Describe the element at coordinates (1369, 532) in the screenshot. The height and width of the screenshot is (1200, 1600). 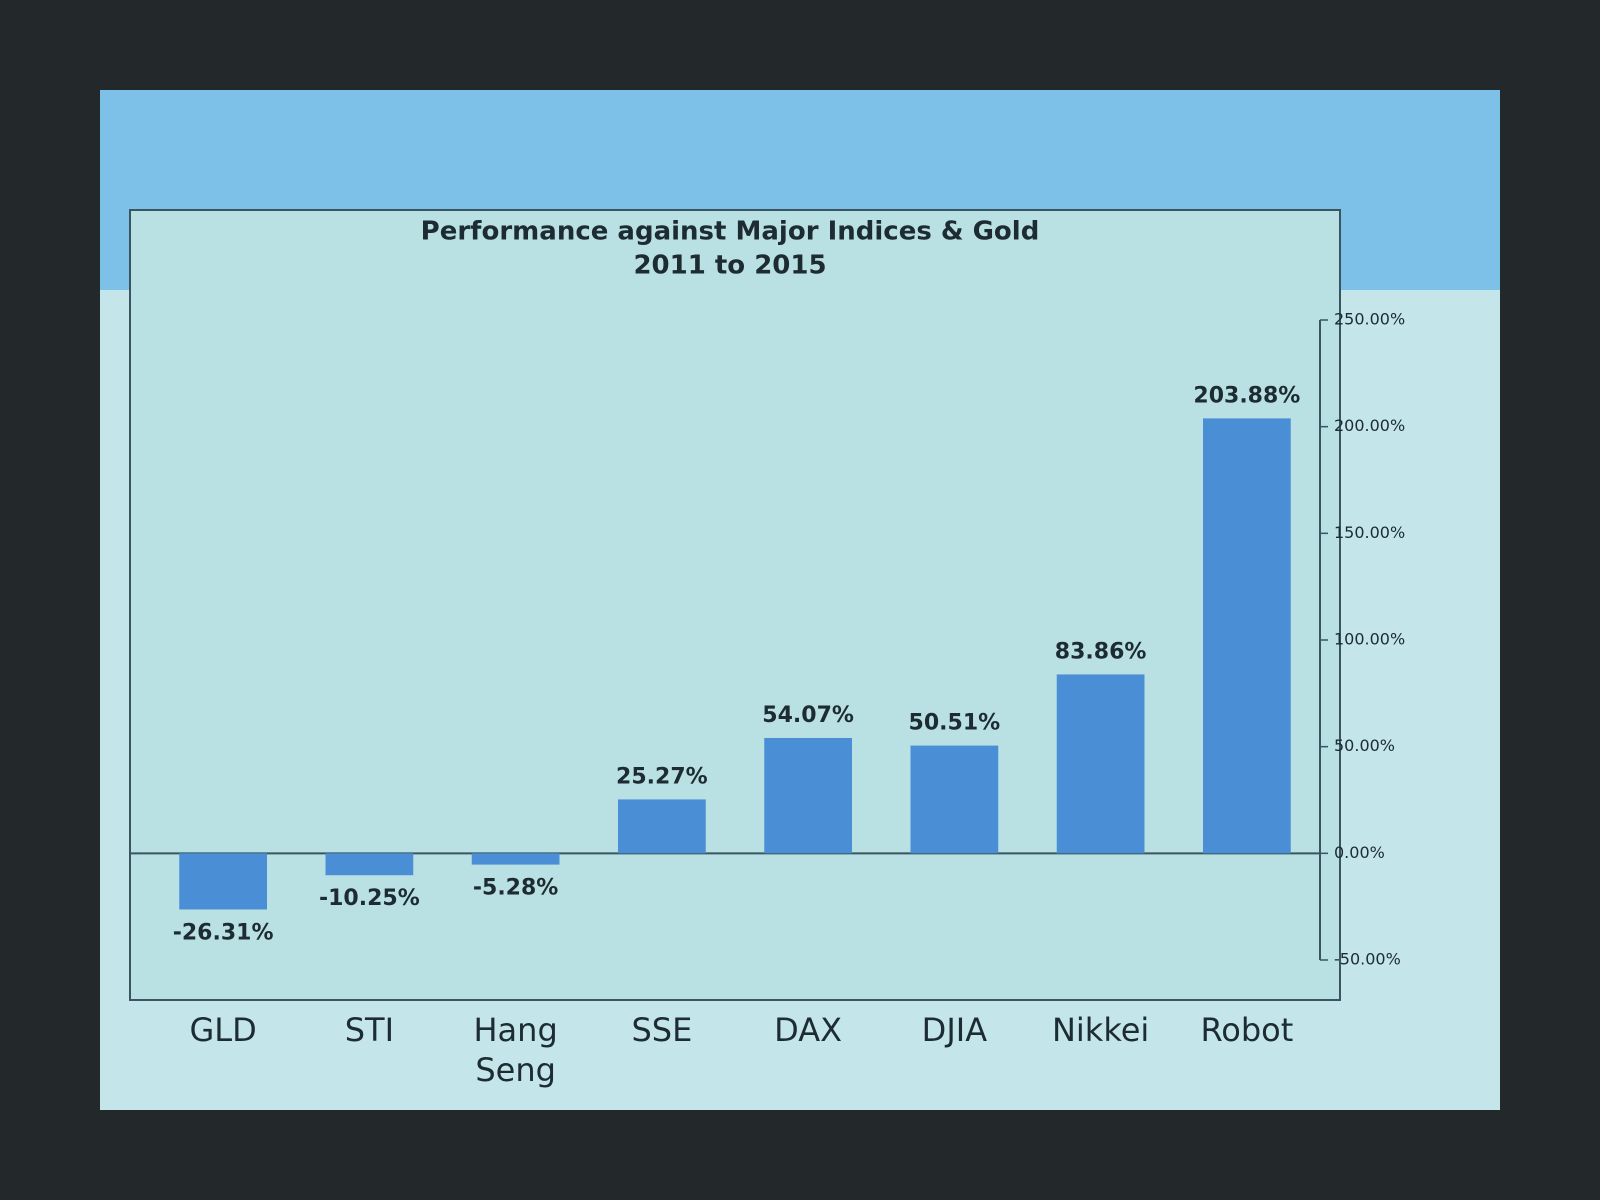
I see `y-tick-label: 150.00%` at that location.